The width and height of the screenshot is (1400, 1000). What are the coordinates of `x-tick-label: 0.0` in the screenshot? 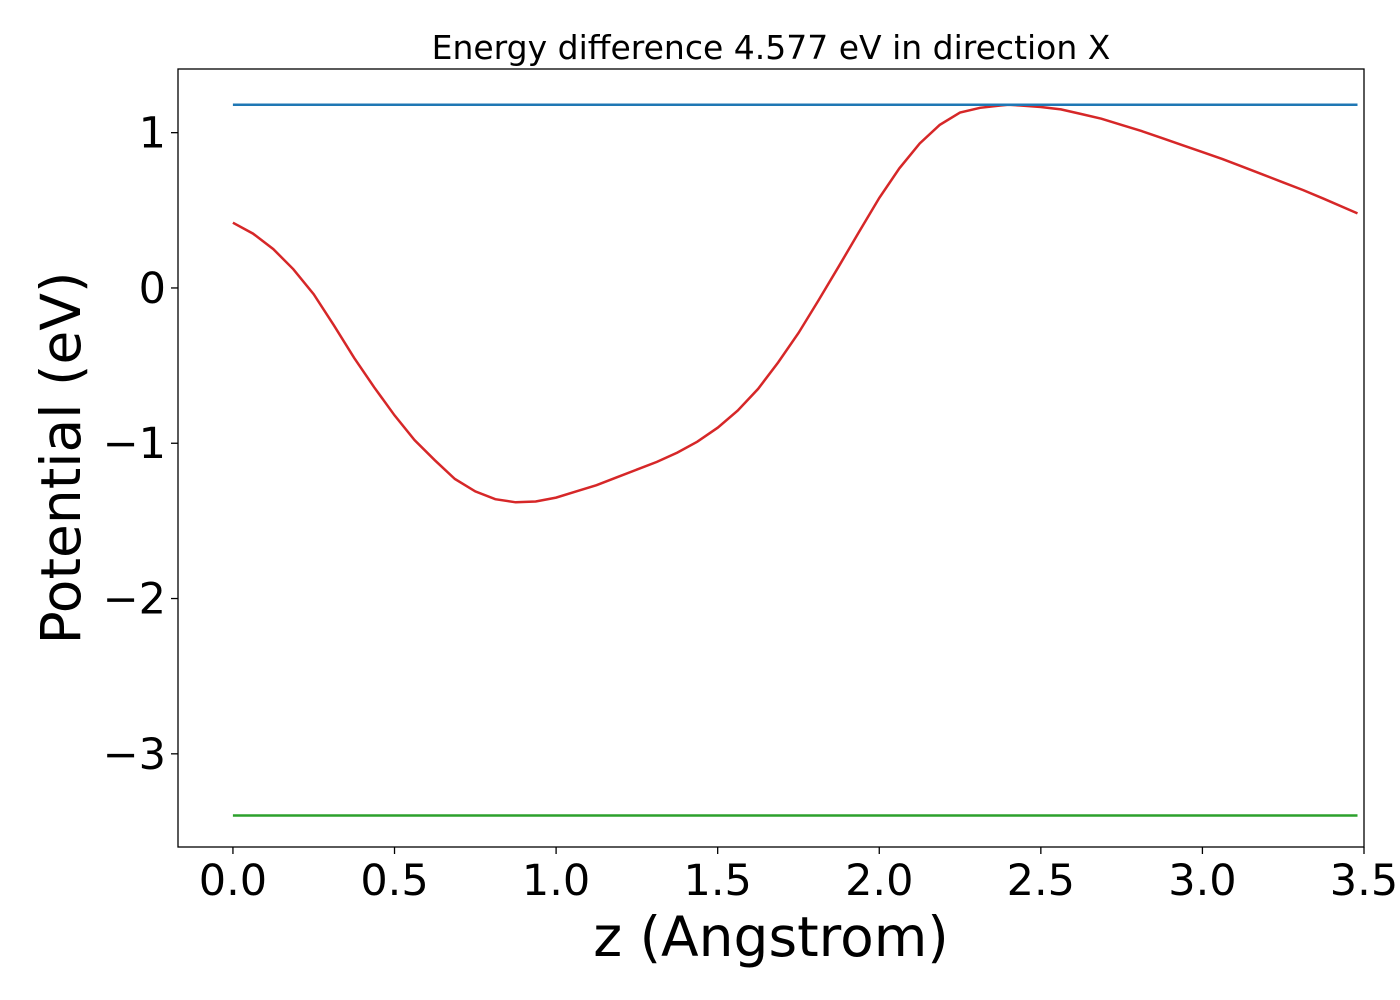 It's located at (233, 881).